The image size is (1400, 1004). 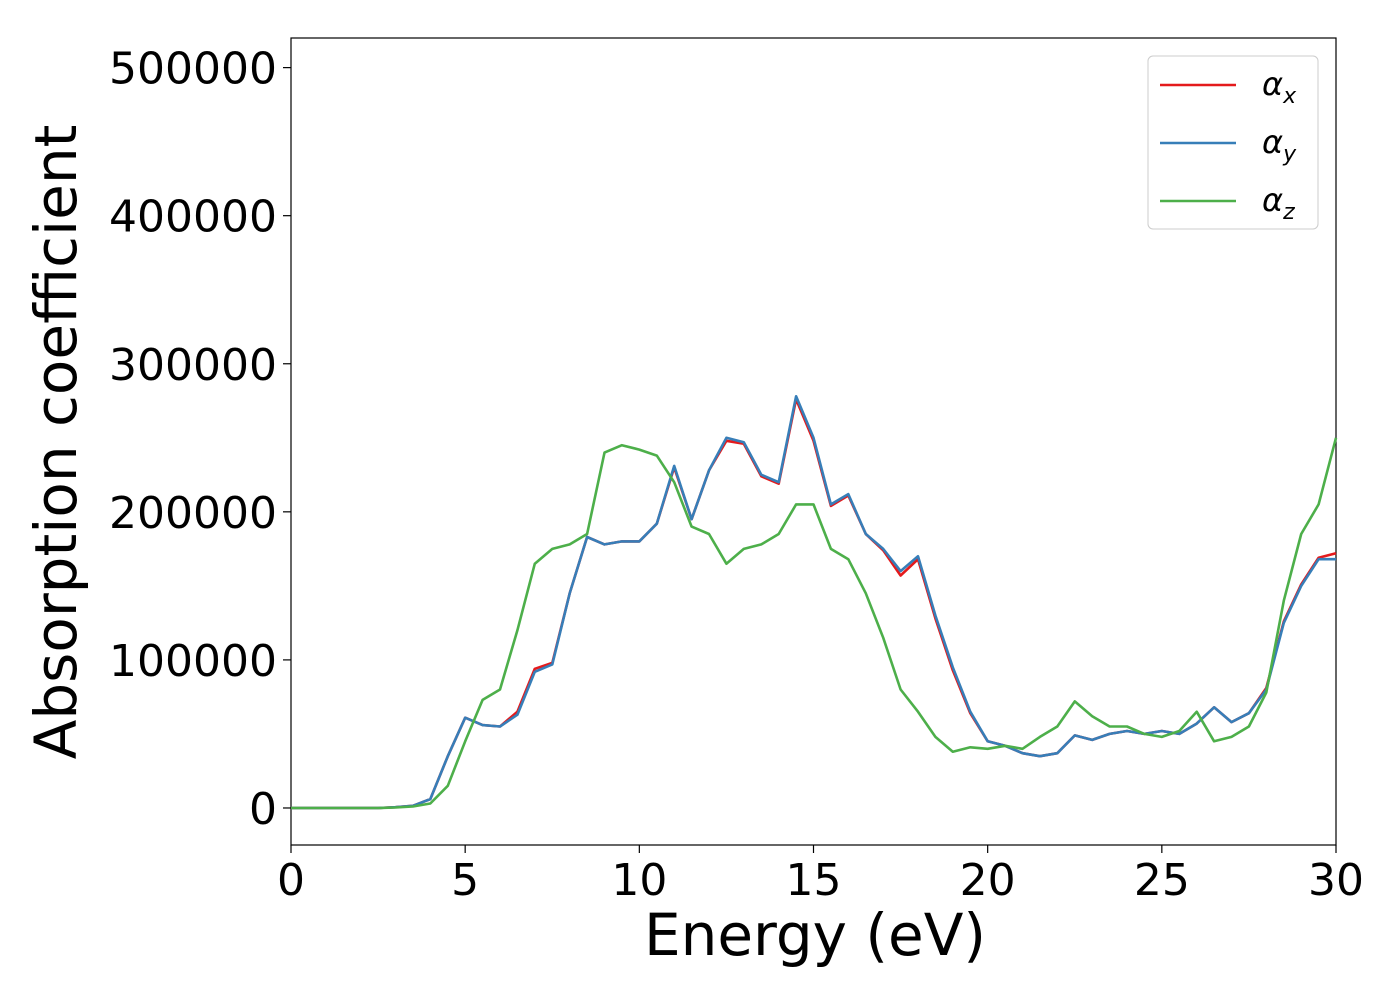 I want to click on y-tick-label: 400000, so click(x=193, y=217).